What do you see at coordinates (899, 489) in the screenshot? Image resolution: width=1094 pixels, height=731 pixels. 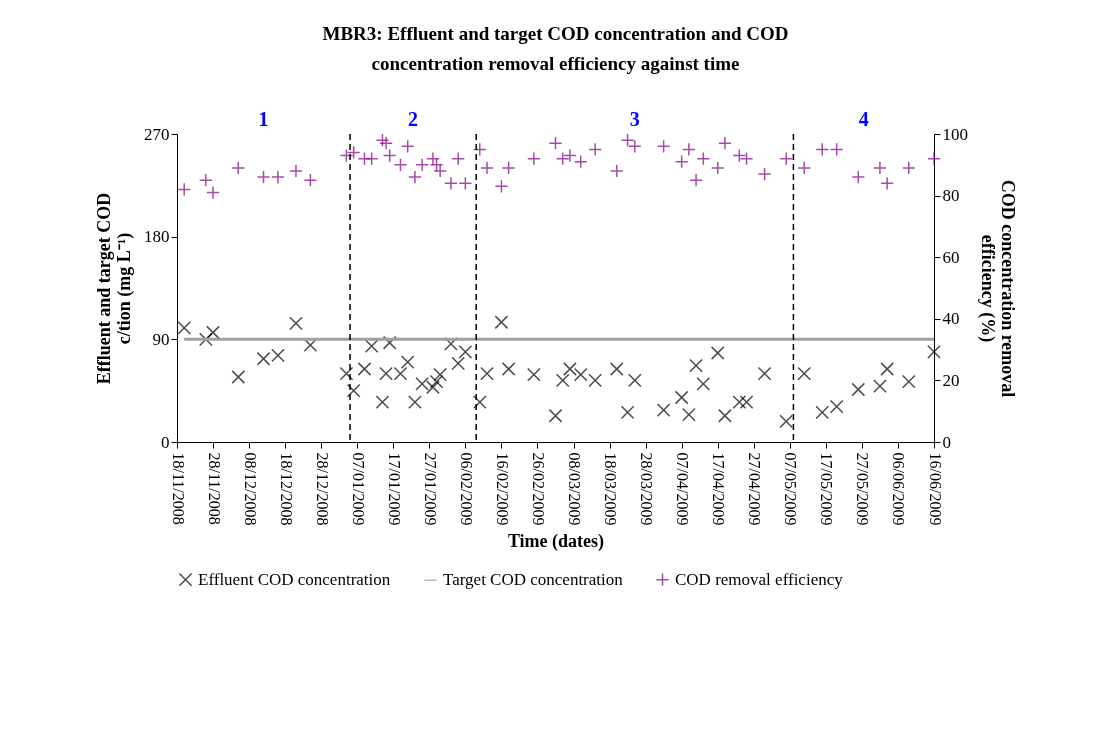 I see `x-tick-label: 06/06/2009` at bounding box center [899, 489].